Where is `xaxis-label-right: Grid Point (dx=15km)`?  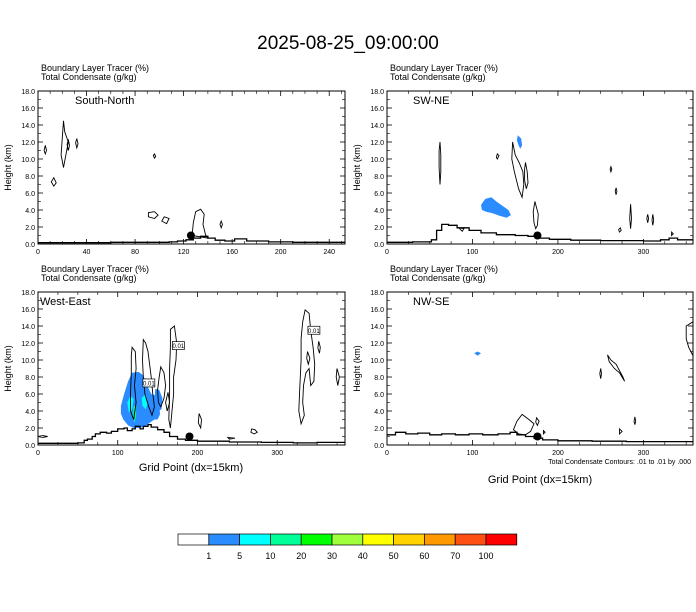 xaxis-label-right: Grid Point (dx=15km) is located at coordinates (540, 480).